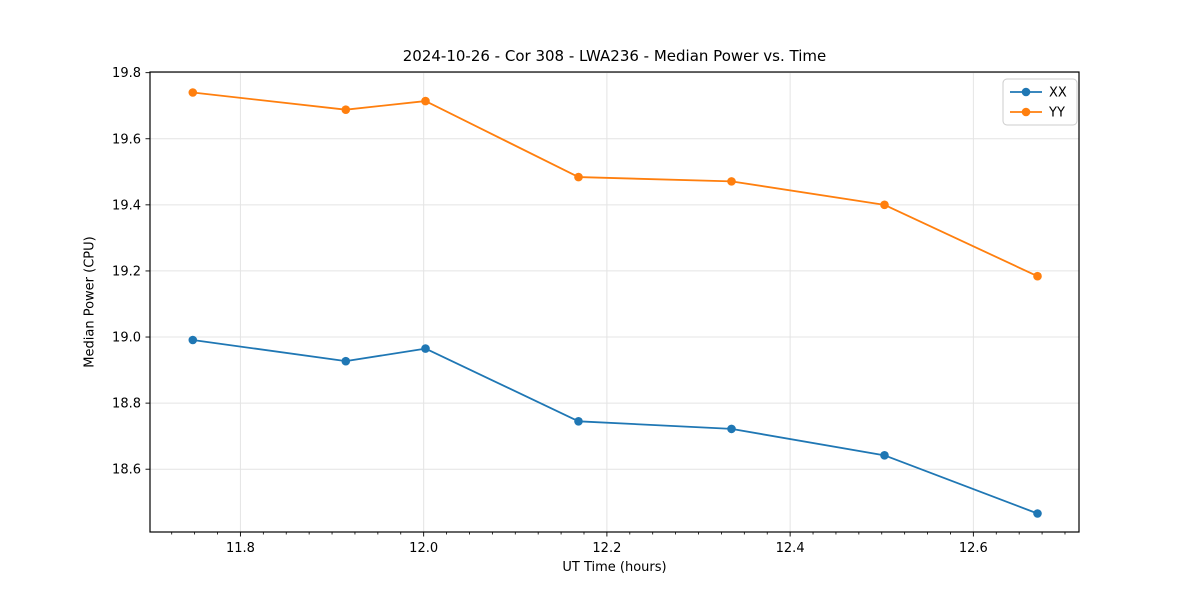 The height and width of the screenshot is (600, 1200). I want to click on legend-label: YY, so click(1056, 113).